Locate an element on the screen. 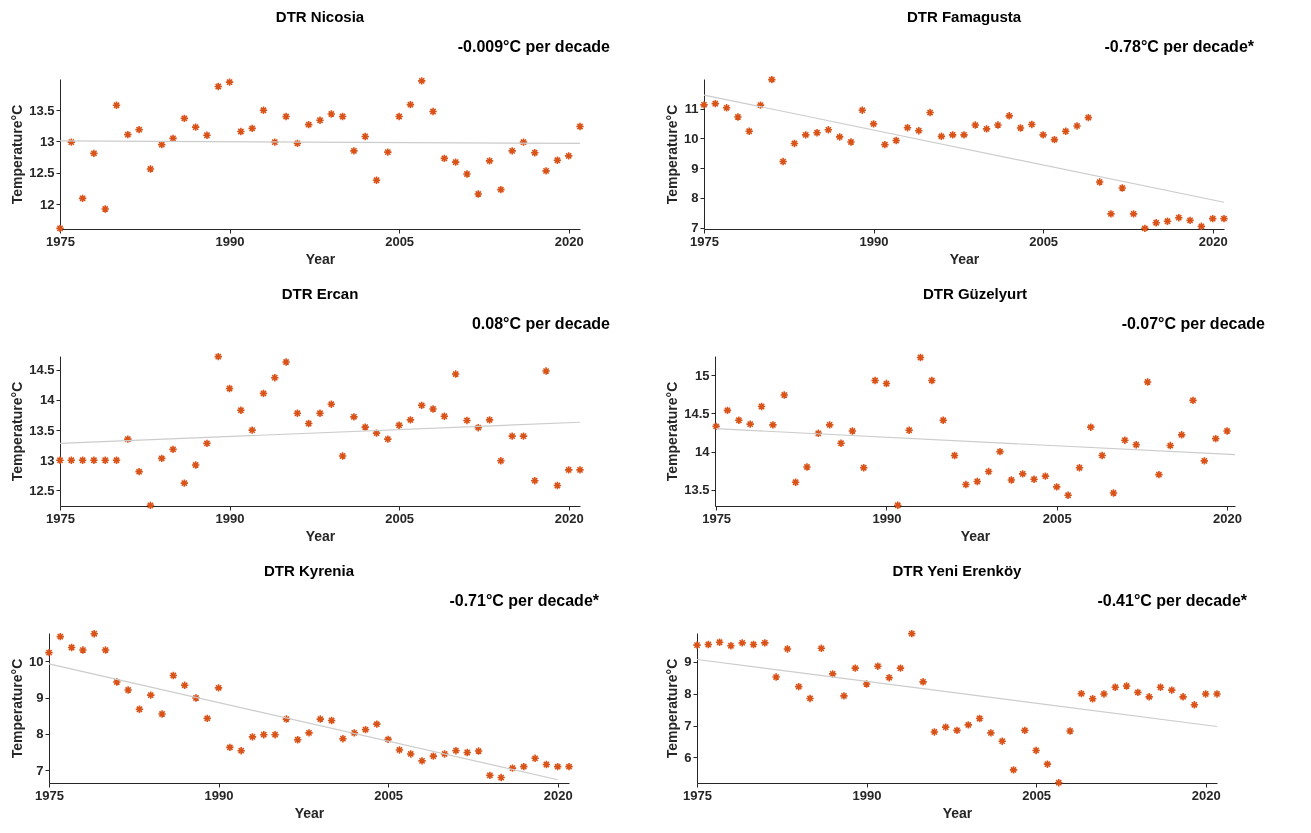 This screenshot has height=833, width=1311. chart-title: DTR Güzelyurt is located at coordinates (975, 293).